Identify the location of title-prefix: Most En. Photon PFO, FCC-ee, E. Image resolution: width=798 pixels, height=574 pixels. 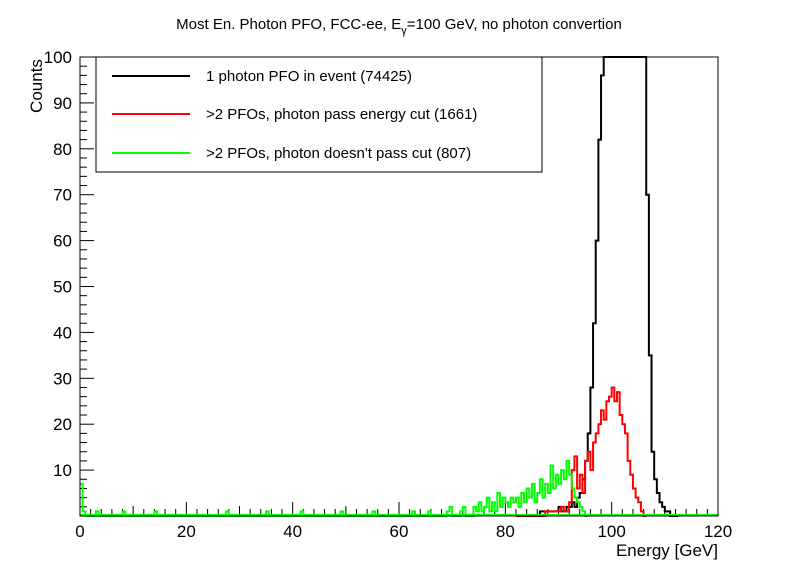
(288, 24).